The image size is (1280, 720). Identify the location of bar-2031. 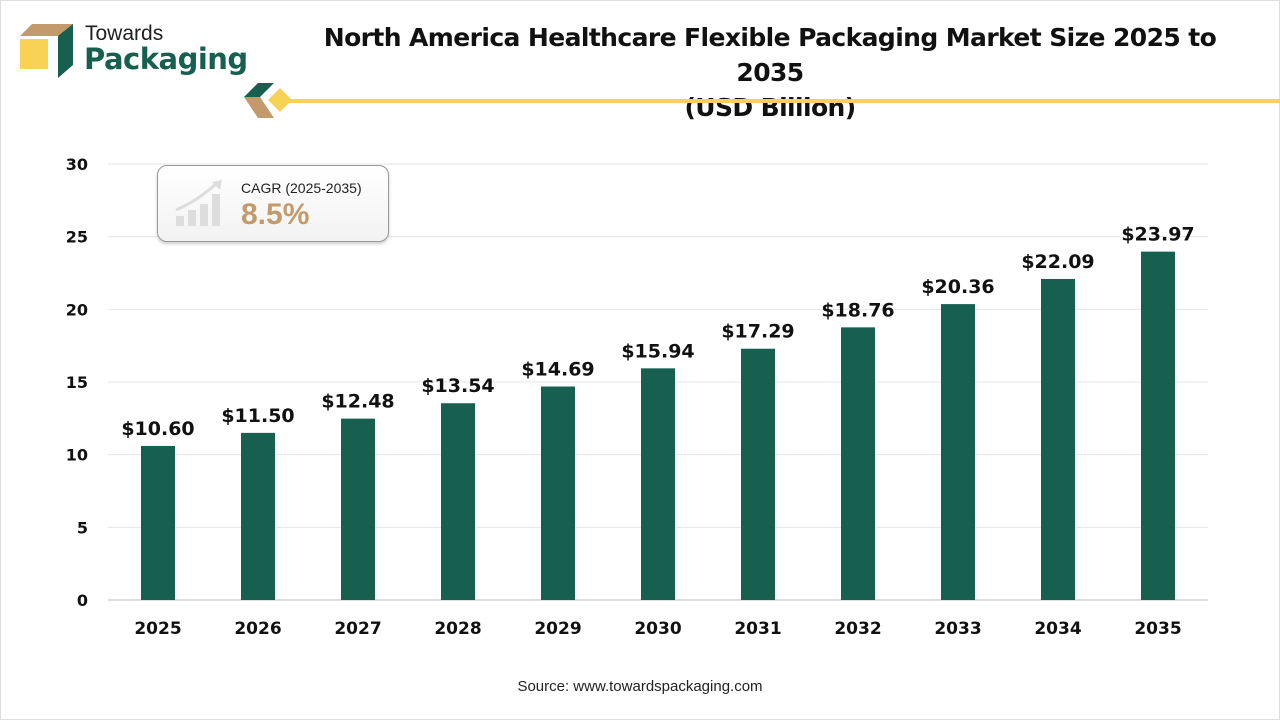
(758, 474).